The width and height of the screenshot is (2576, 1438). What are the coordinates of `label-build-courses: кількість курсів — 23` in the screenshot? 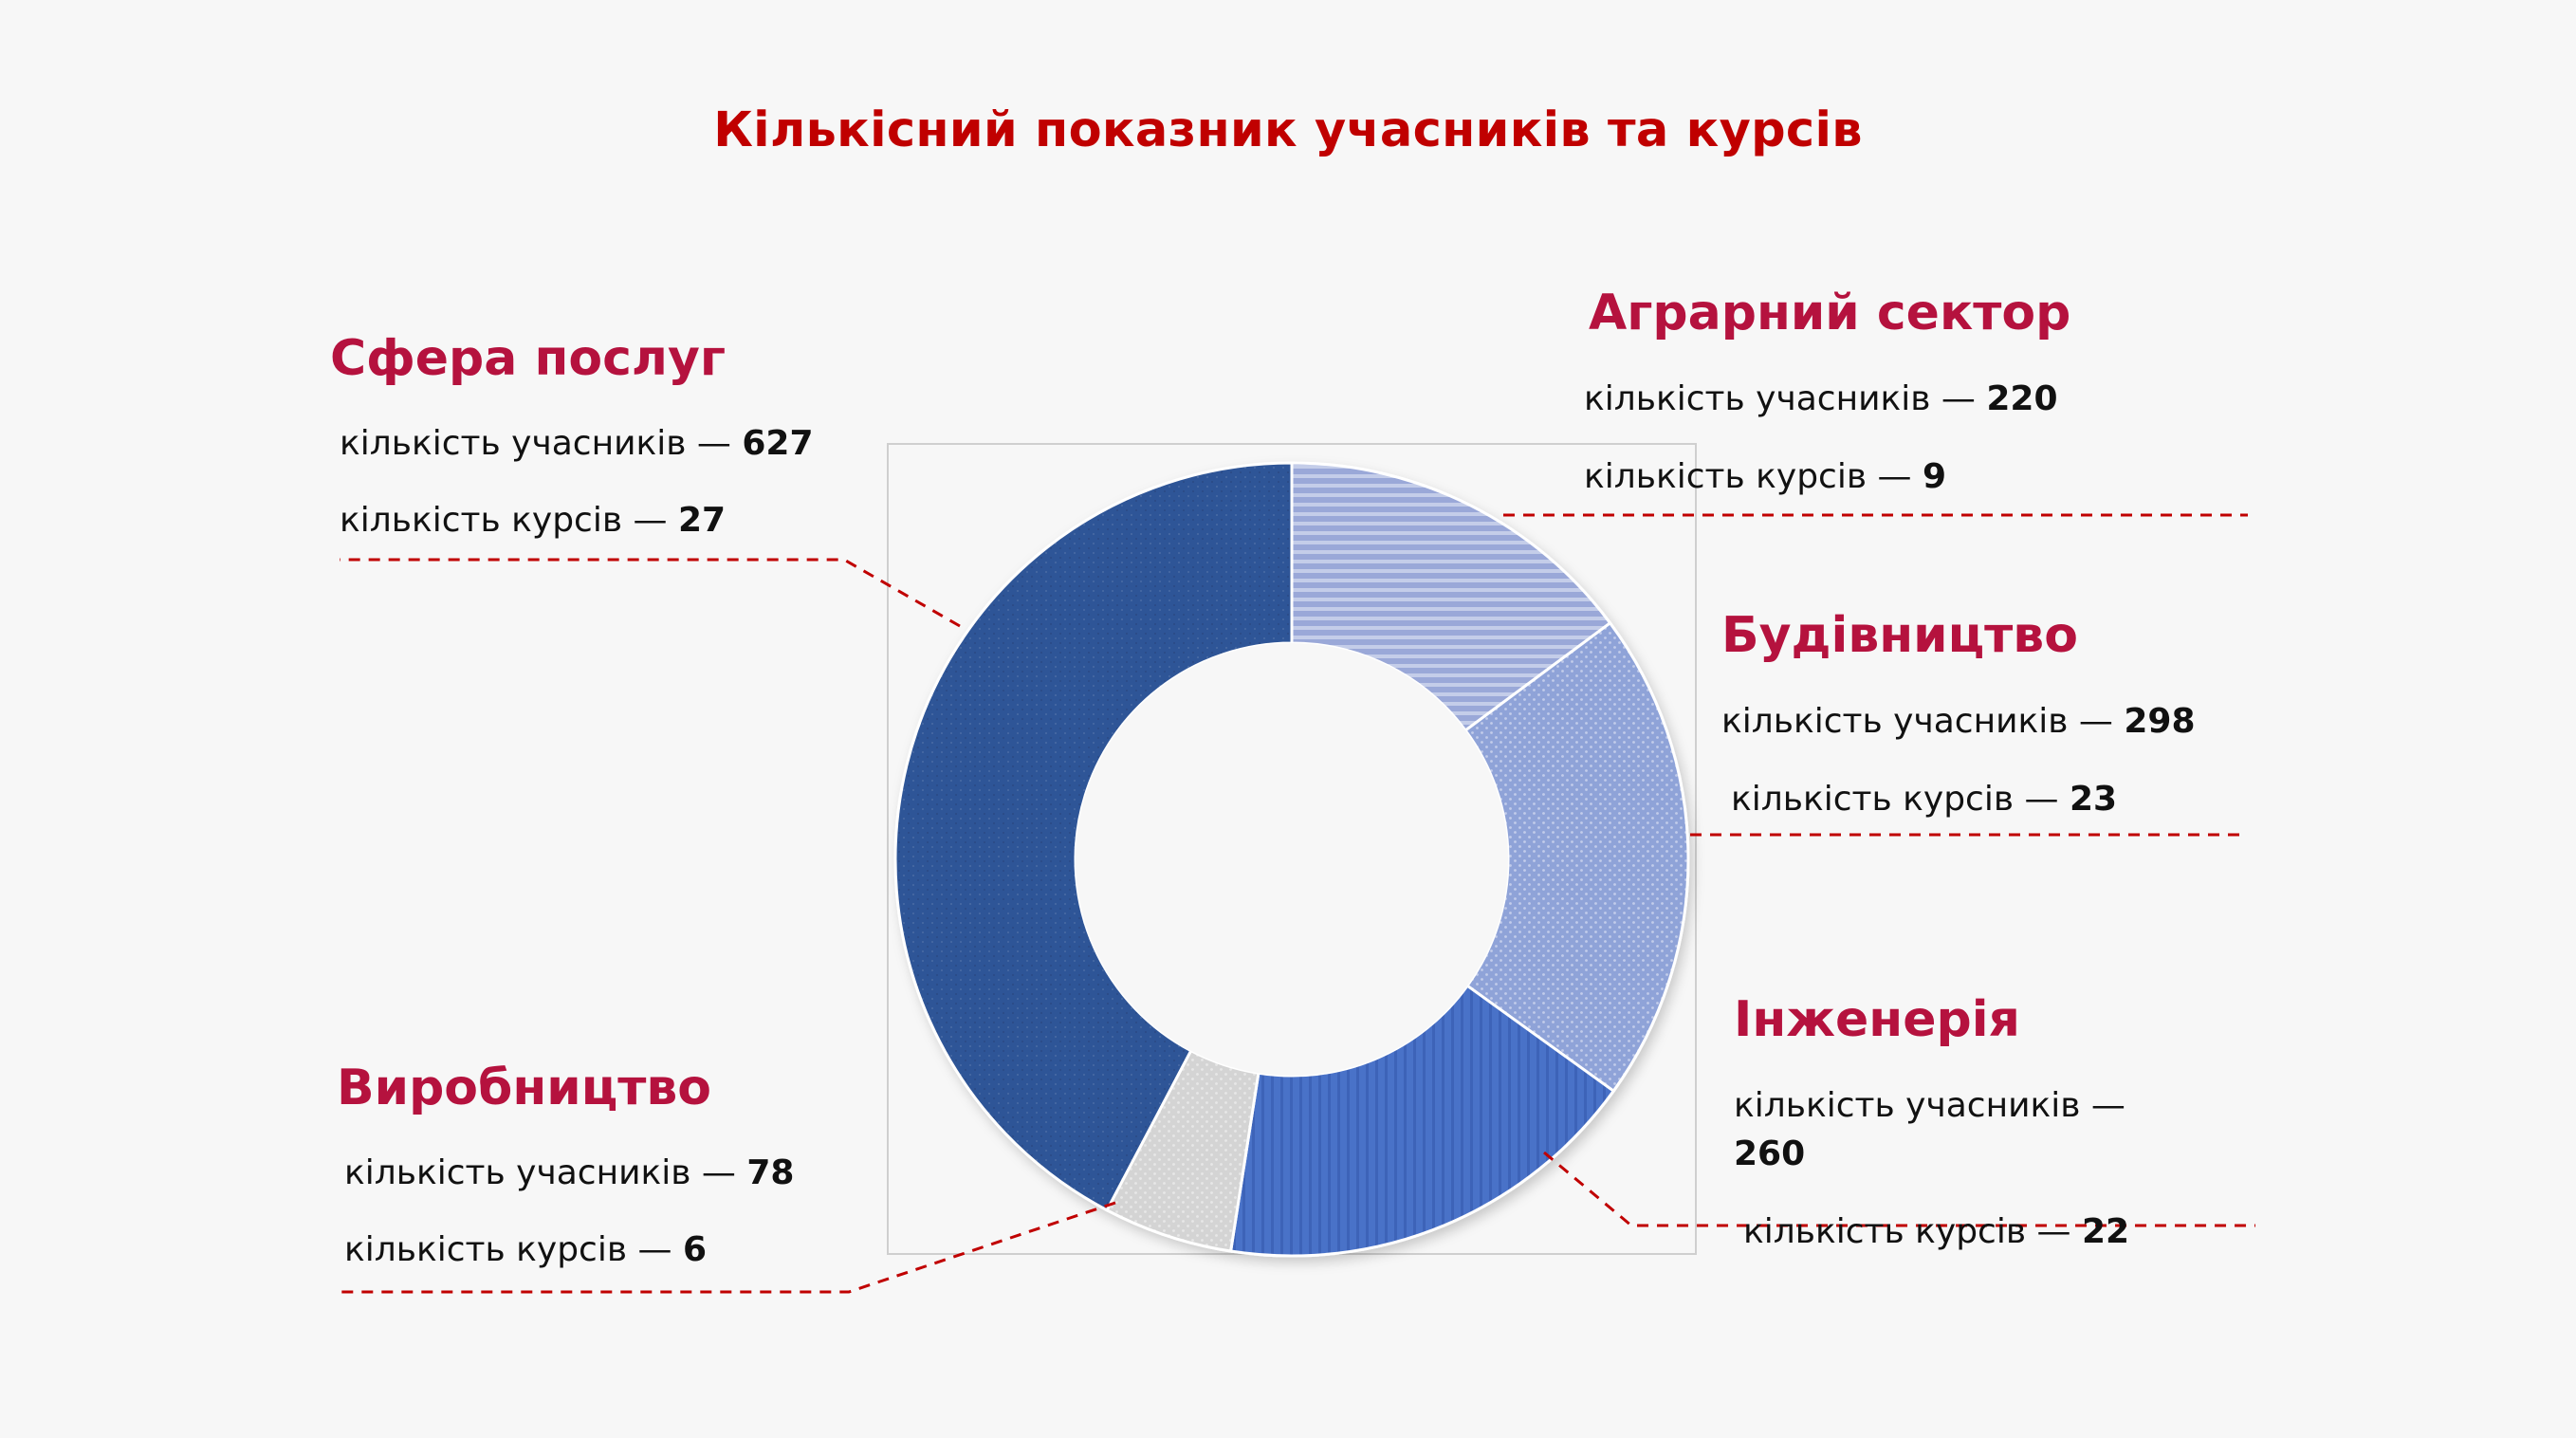 It's located at (1924, 799).